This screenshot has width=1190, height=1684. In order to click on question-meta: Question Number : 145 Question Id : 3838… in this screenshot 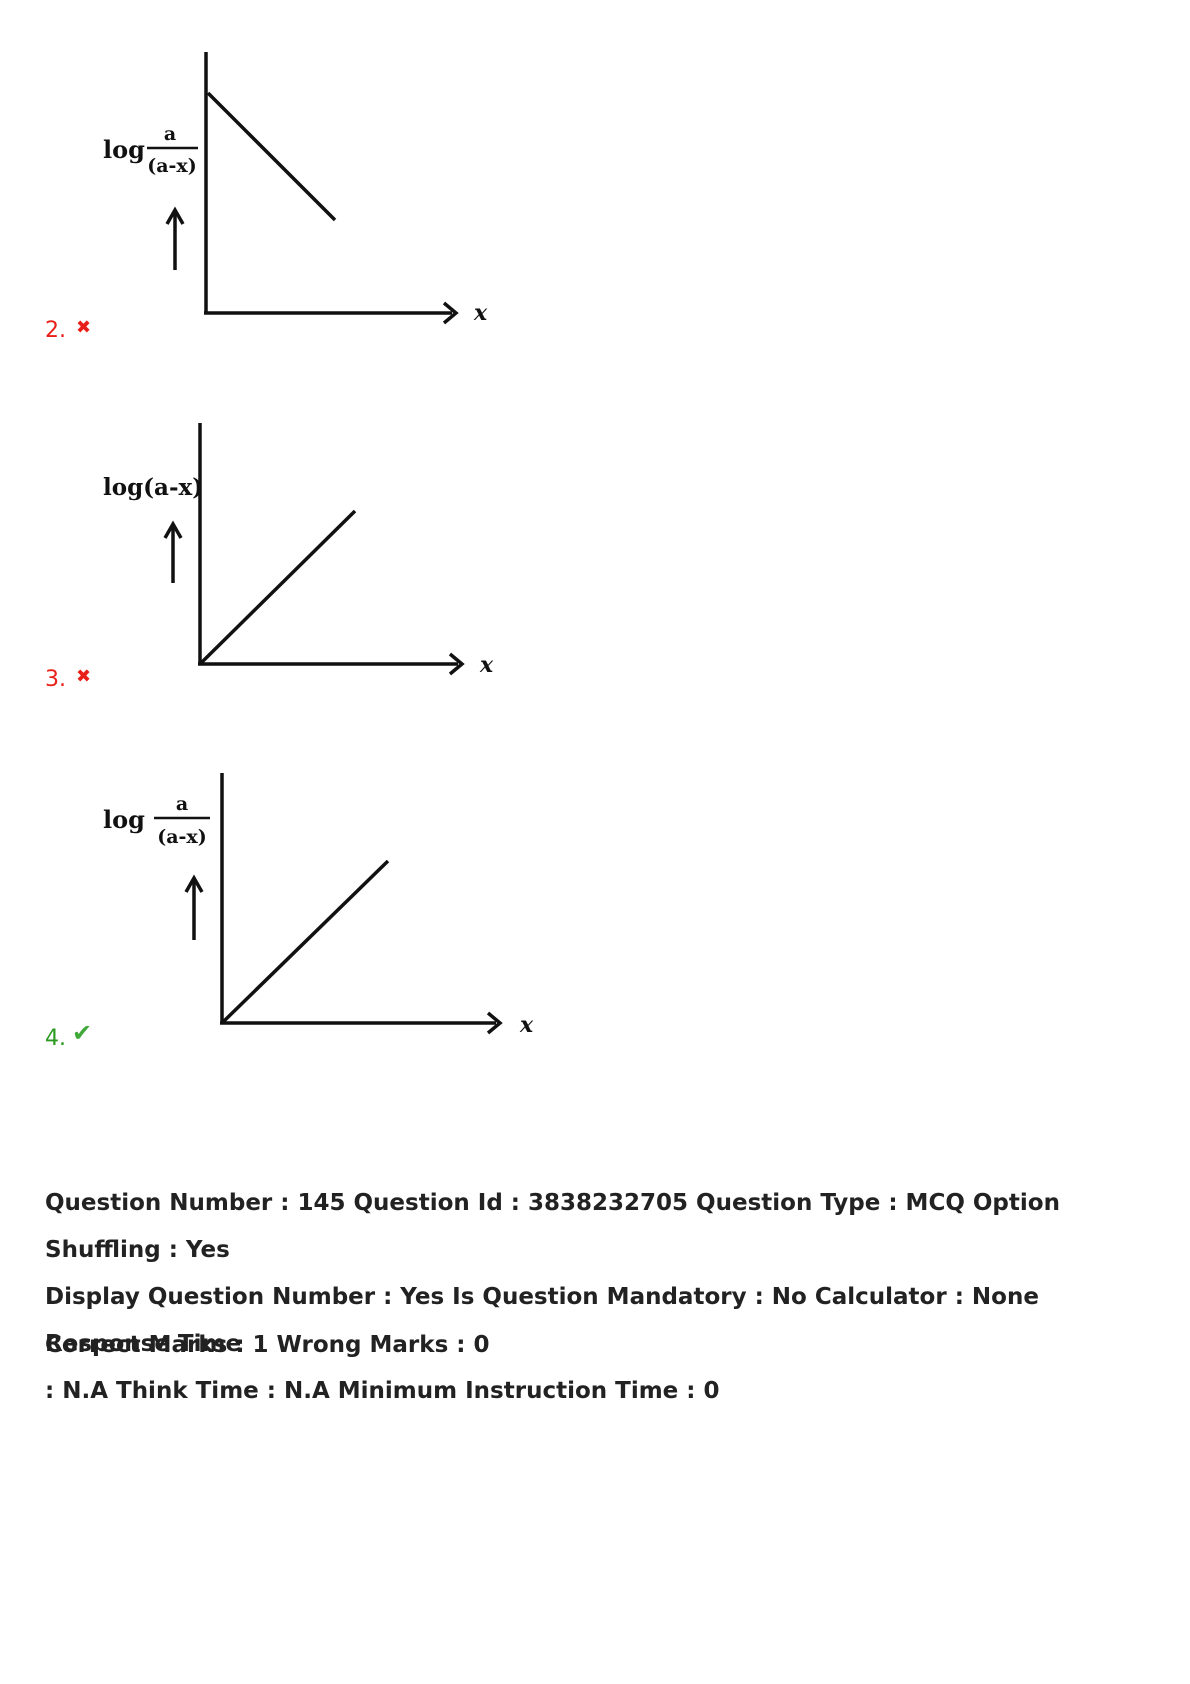, I will do `click(600, 1297)`.